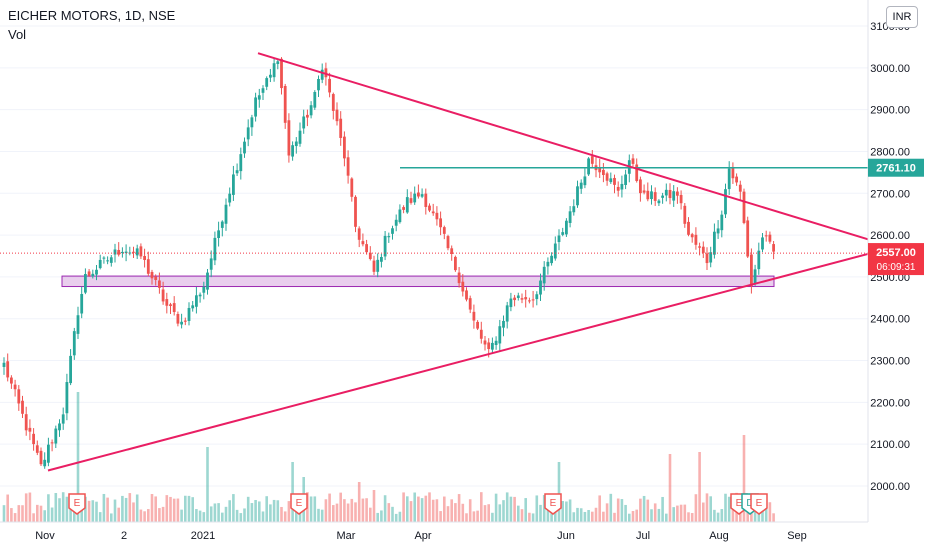 The image size is (932, 555). I want to click on support-zone, so click(418, 281).